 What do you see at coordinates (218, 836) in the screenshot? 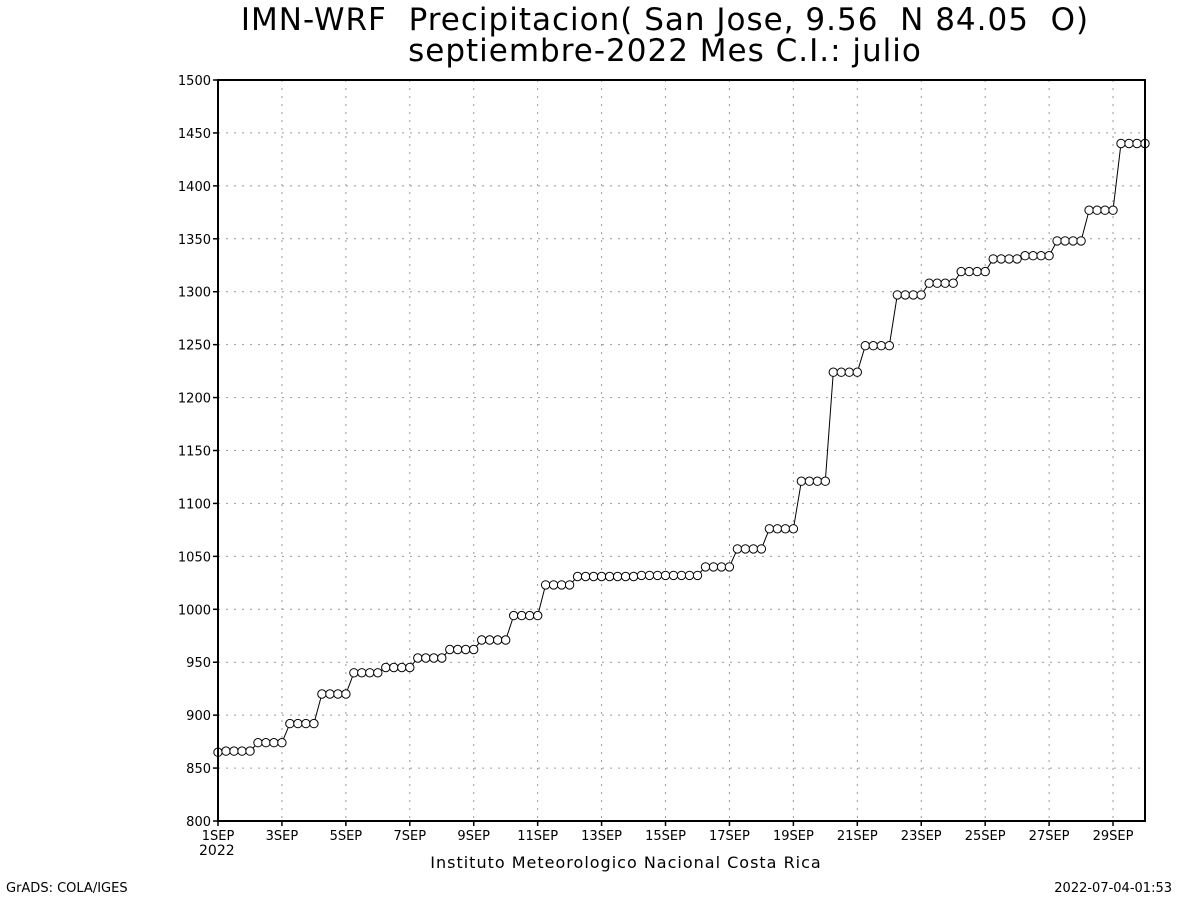
I see `x-tick-label: 1SEP` at bounding box center [218, 836].